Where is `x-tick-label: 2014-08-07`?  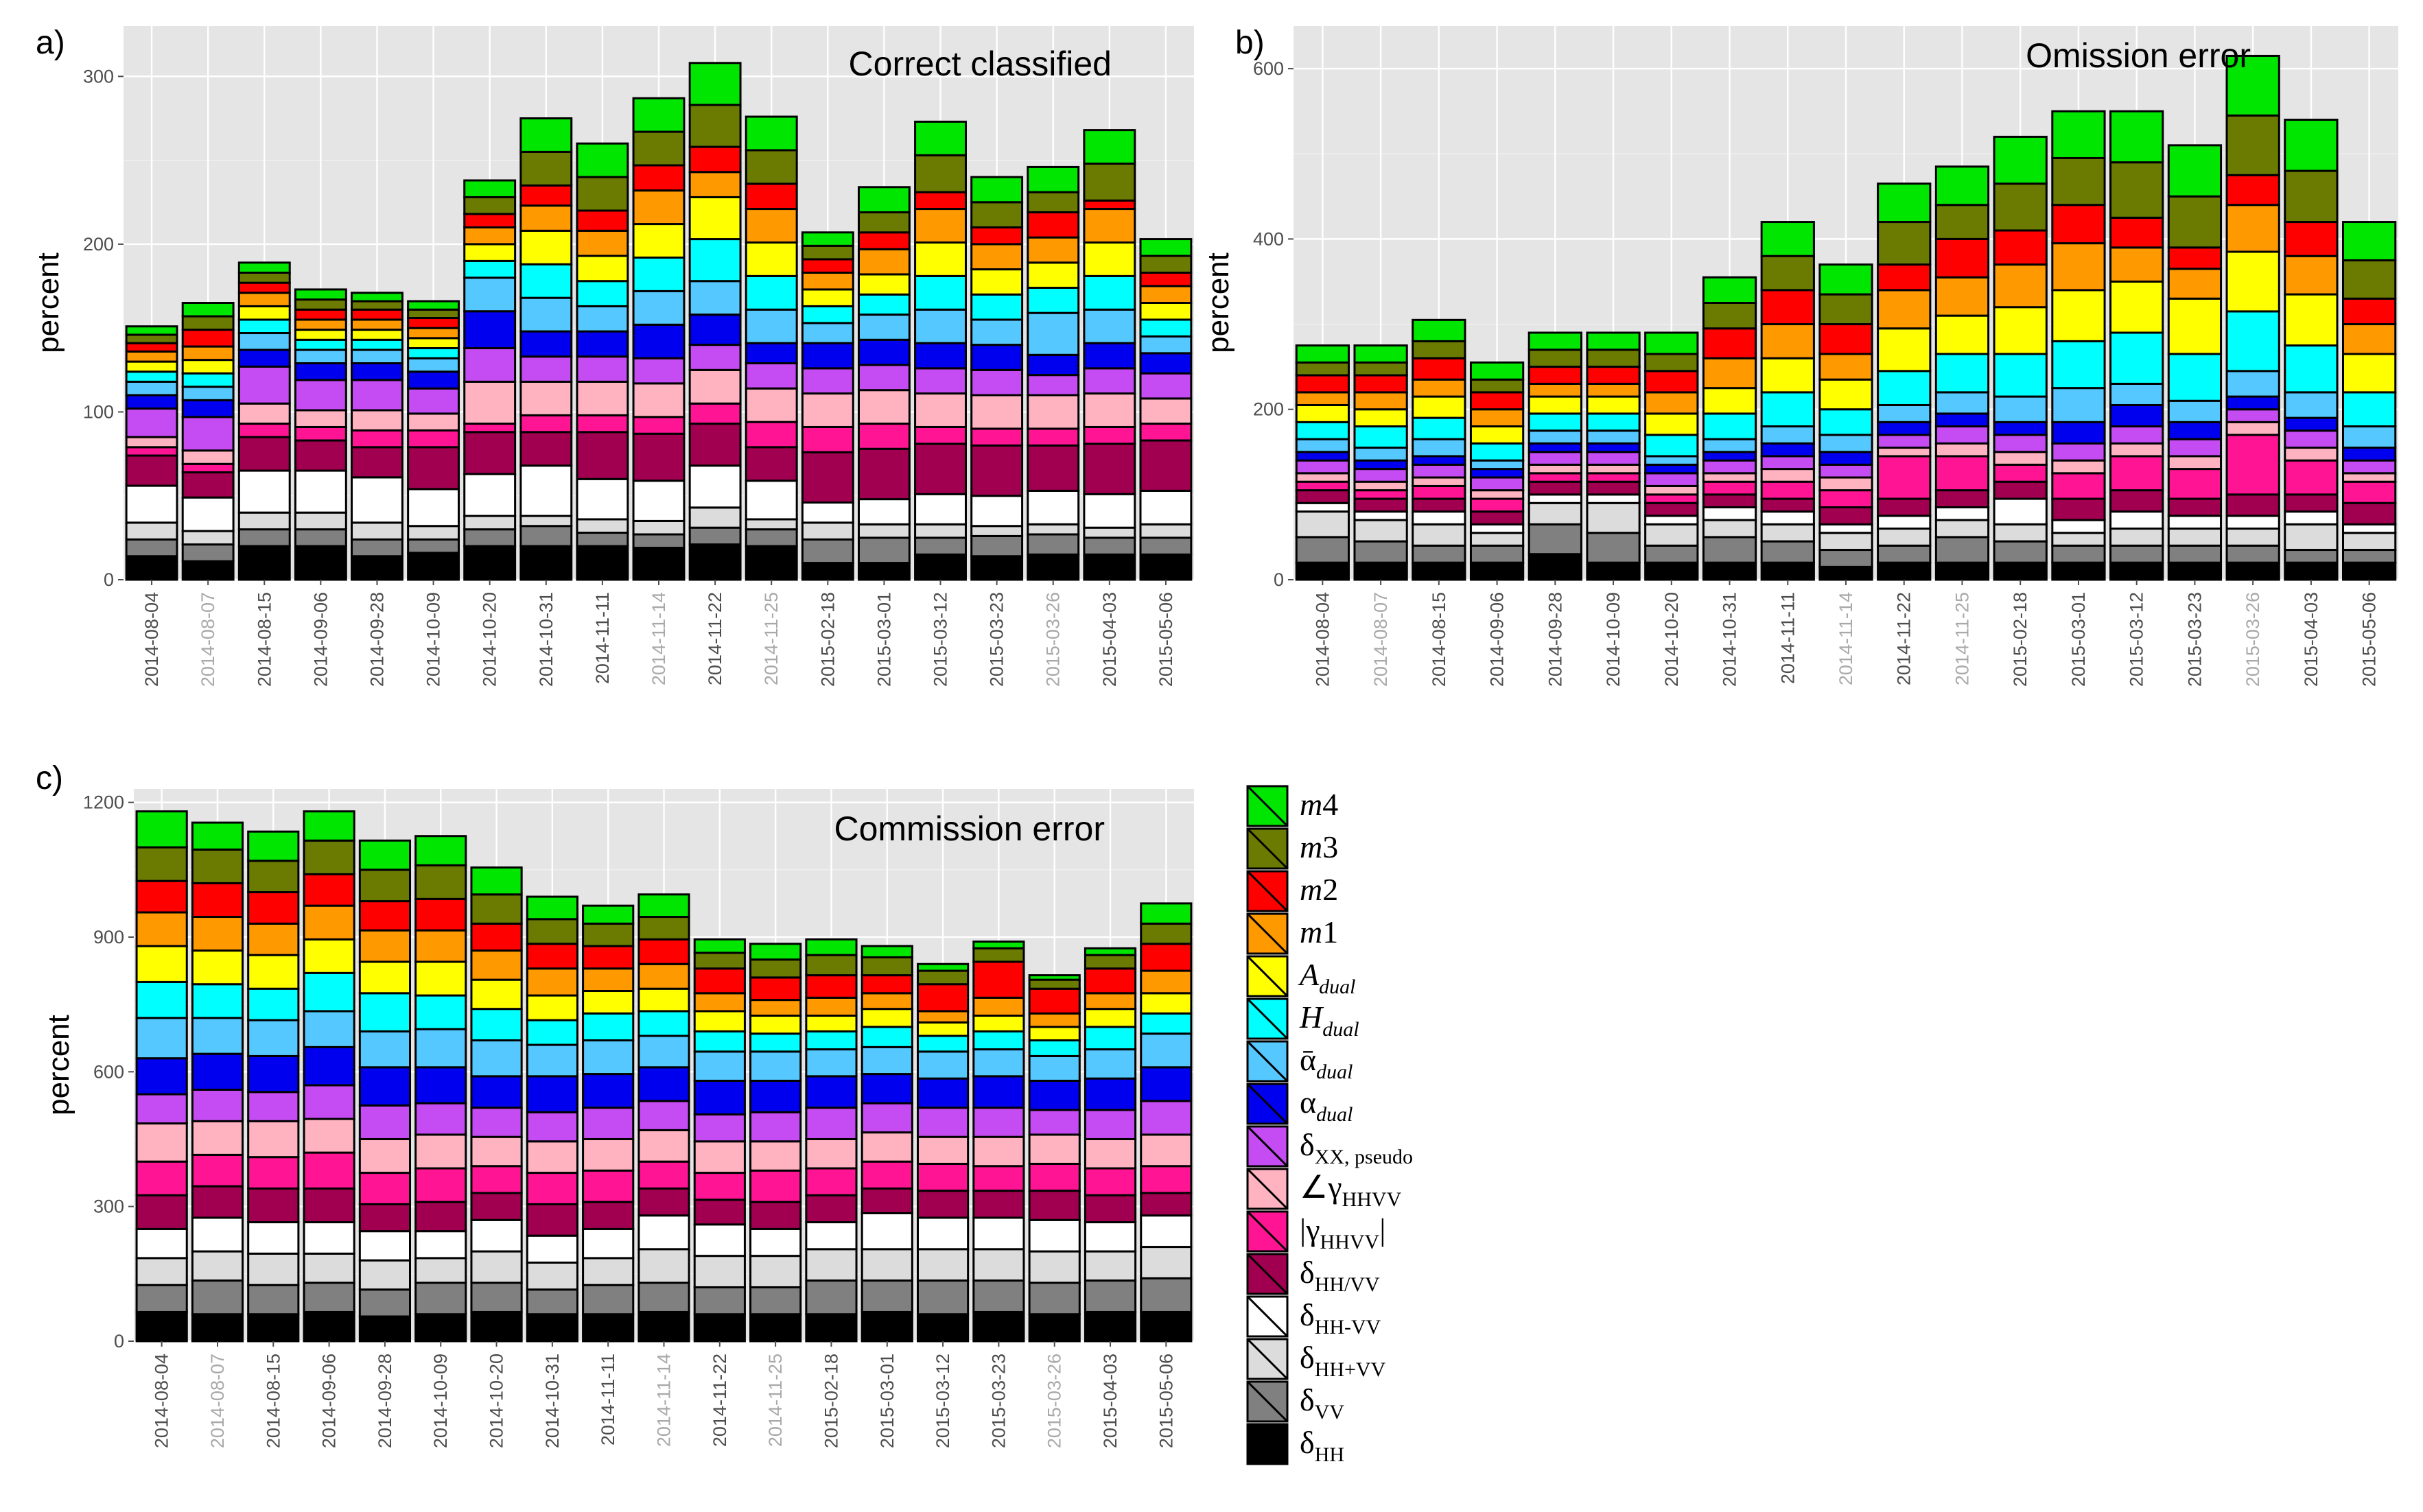 x-tick-label: 2014-08-07 is located at coordinates (217, 1401).